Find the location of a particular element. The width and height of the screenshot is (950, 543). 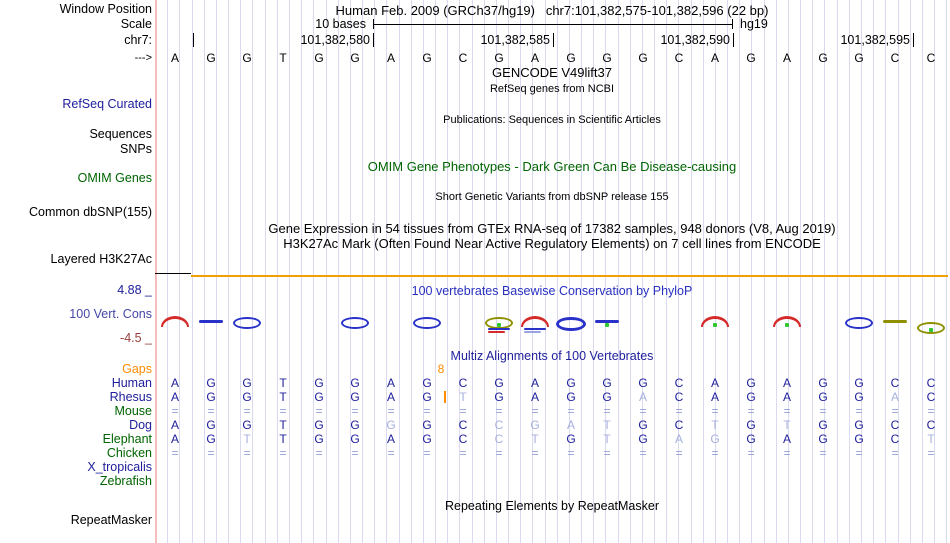

track-title-multiz: Multiz Alignments of 100 Vertebrates is located at coordinates (552, 356).